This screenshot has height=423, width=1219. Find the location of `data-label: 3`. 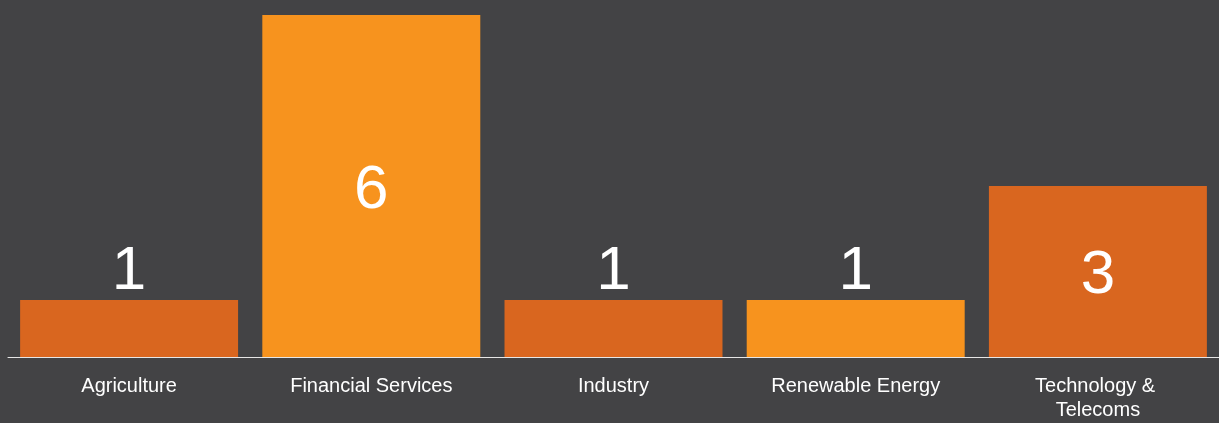

data-label: 3 is located at coordinates (1098, 271).